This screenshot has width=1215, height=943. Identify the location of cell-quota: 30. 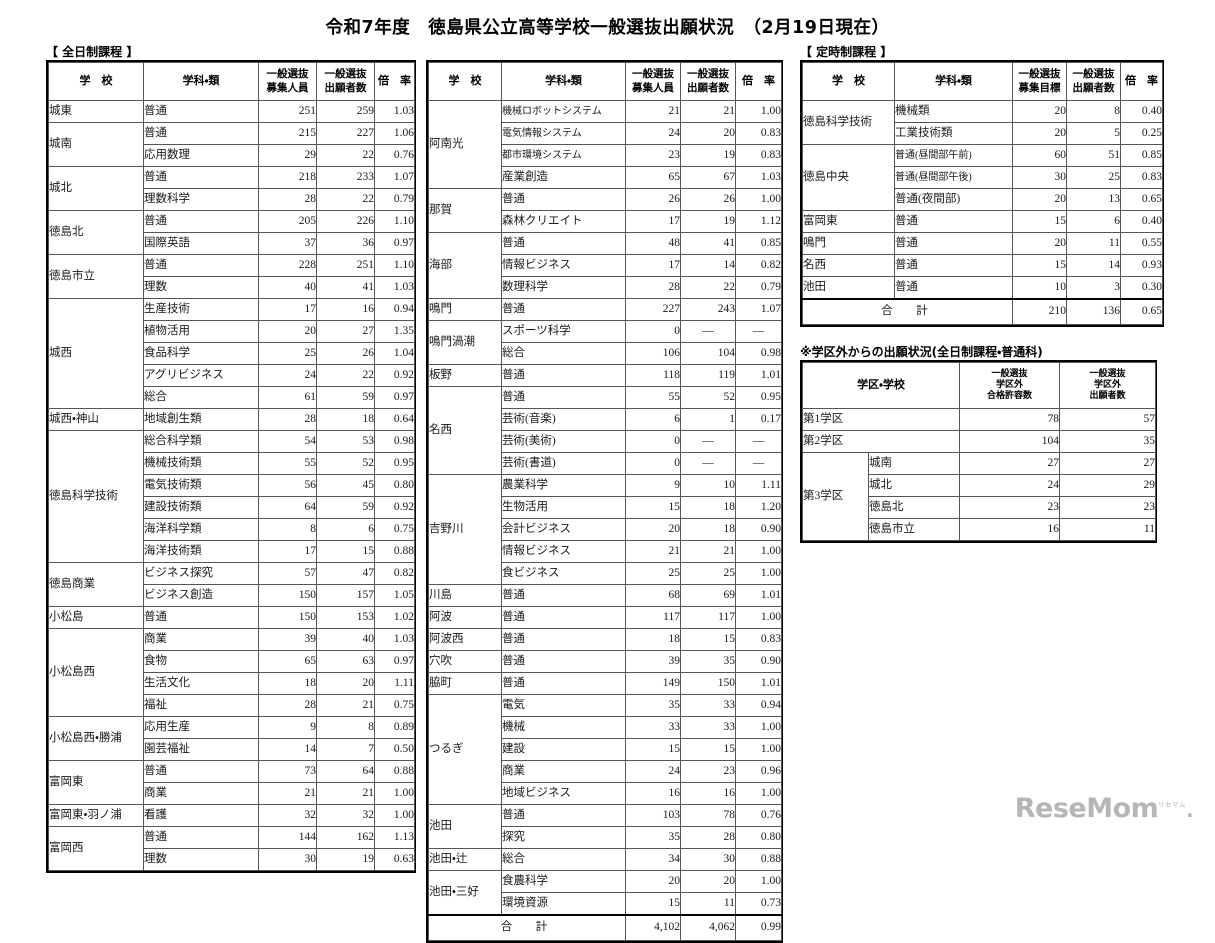
(287, 859).